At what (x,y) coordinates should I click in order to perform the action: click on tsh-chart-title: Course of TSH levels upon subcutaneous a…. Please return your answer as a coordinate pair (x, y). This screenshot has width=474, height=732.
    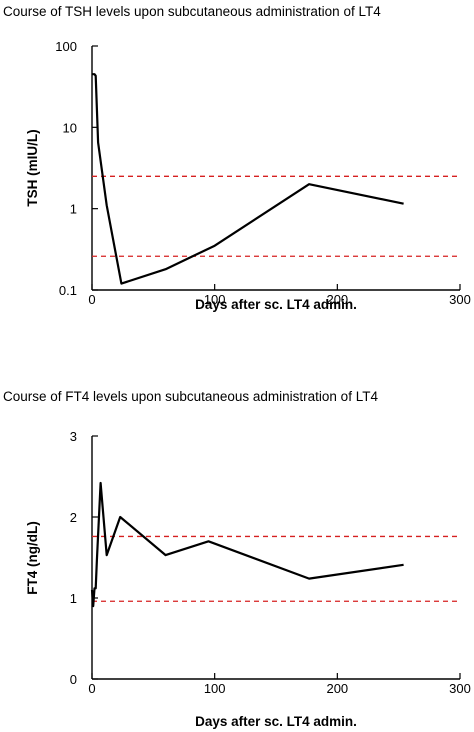
    Looking at the image, I should click on (192, 11).